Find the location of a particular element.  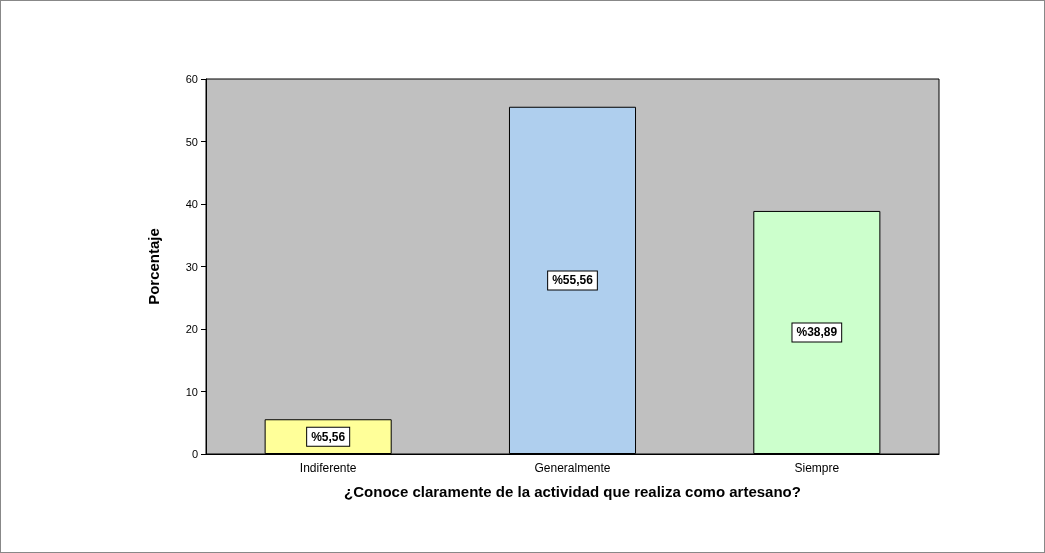

x-axis-title: ¿Conoce claramente de la actividad que realiza como artesano? is located at coordinates (572, 491).